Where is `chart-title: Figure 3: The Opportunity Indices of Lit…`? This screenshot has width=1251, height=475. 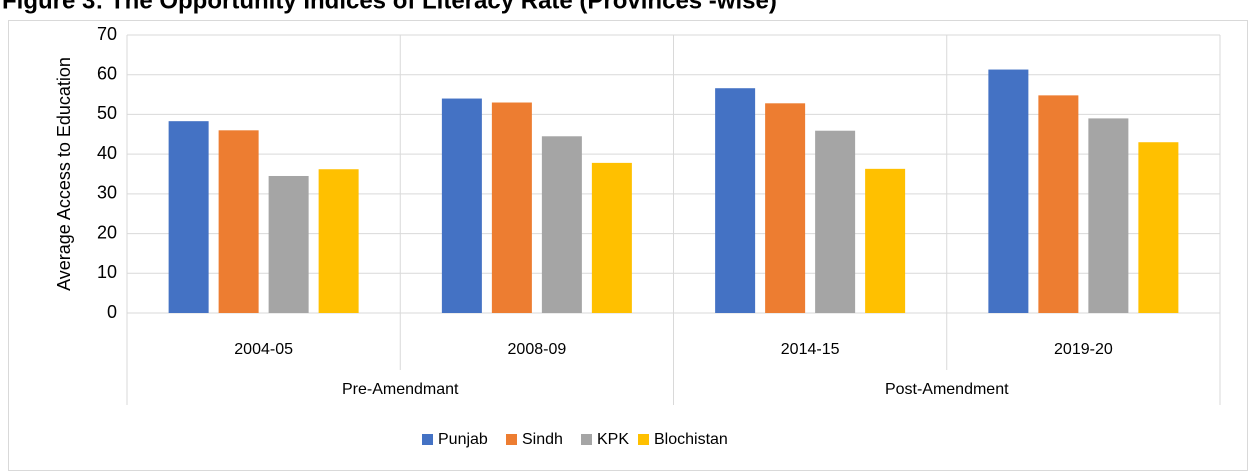 chart-title: Figure 3: The Opportunity Indices of Lit… is located at coordinates (389, 7).